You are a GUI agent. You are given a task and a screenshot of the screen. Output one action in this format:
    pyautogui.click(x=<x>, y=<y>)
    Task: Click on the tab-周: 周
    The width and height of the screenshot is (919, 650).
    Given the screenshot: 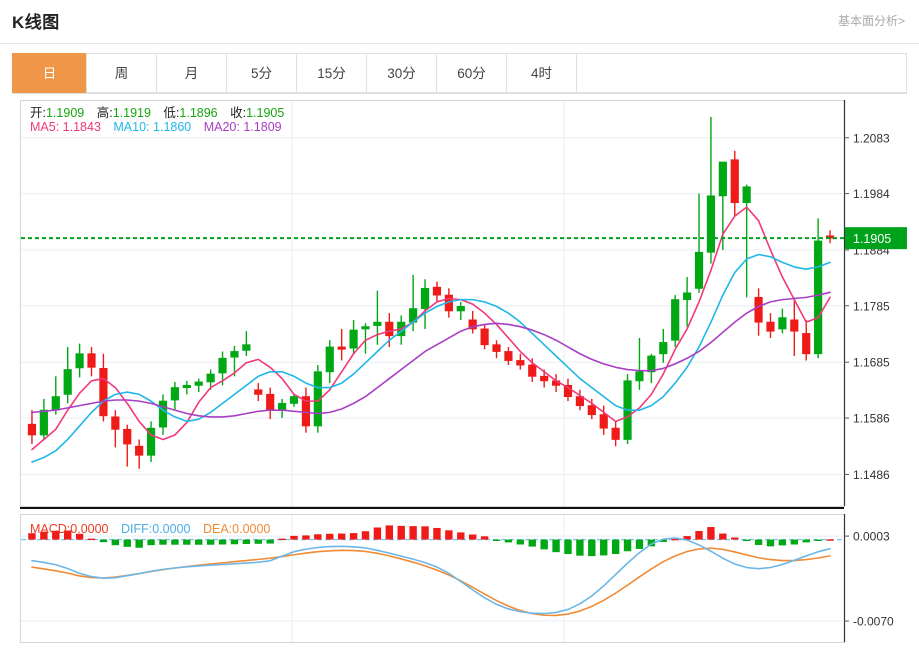 What is the action you would take?
    pyautogui.click(x=121, y=73)
    